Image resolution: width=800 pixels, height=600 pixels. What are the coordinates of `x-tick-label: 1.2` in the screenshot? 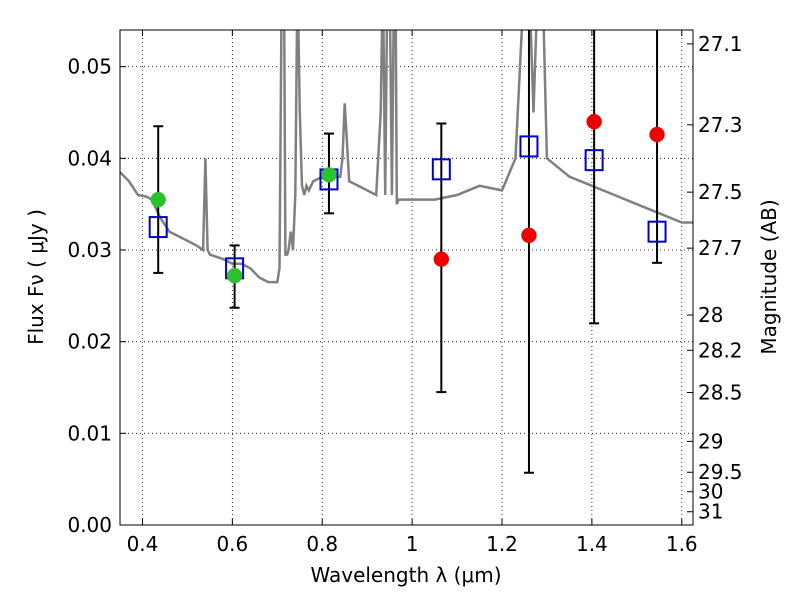 It's located at (502, 544).